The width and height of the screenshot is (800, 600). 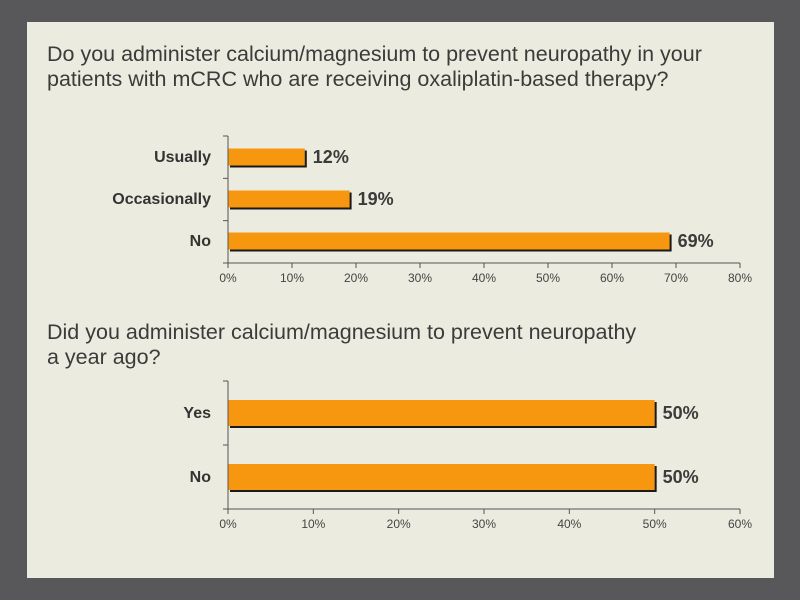 I want to click on value-label: 19%, so click(x=376, y=199).